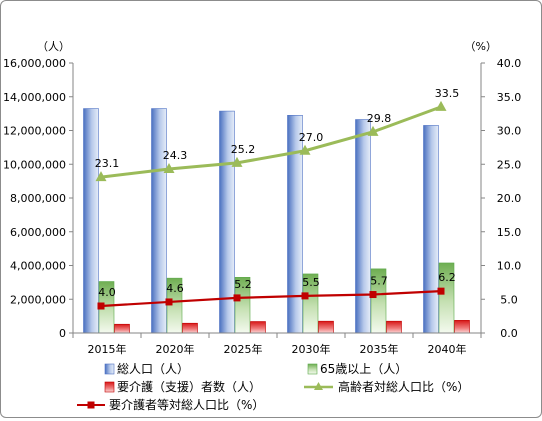  I want to click on left-tick-label: 10,000,000, so click(34, 164).